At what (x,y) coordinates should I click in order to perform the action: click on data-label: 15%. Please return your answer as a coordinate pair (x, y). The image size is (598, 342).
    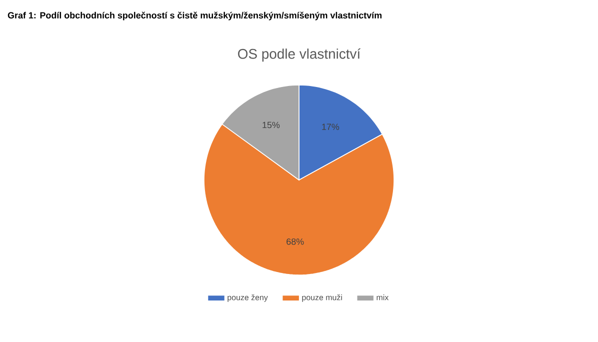
    Looking at the image, I should click on (271, 125).